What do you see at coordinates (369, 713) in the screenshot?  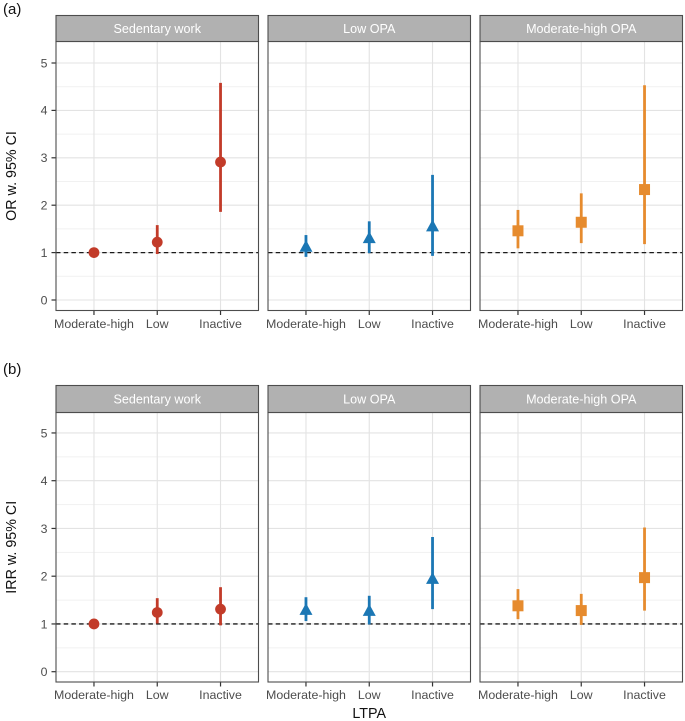 I see `x-axis-title: LTPA` at bounding box center [369, 713].